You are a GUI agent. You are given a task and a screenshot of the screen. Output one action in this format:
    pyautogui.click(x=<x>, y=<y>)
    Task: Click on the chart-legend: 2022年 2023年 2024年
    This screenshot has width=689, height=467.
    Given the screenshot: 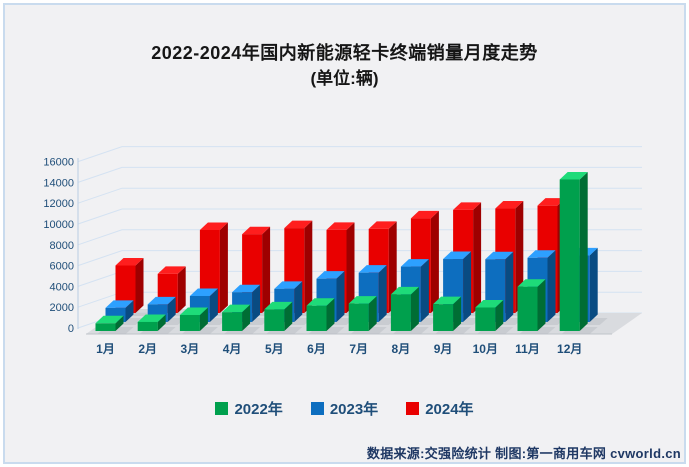 What is the action you would take?
    pyautogui.click(x=344, y=408)
    